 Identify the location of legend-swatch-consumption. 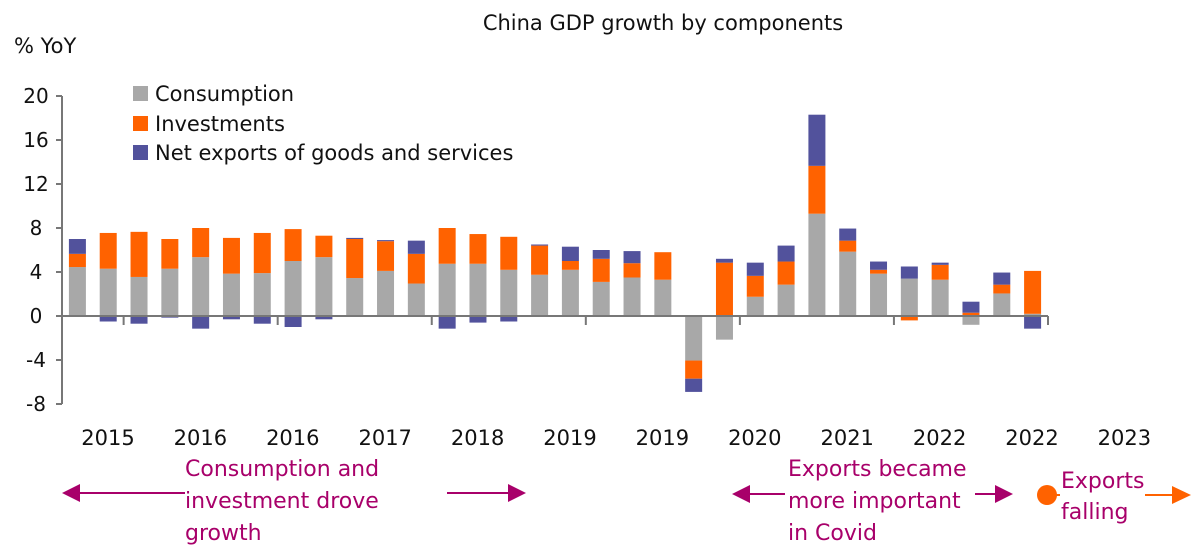
(140, 93).